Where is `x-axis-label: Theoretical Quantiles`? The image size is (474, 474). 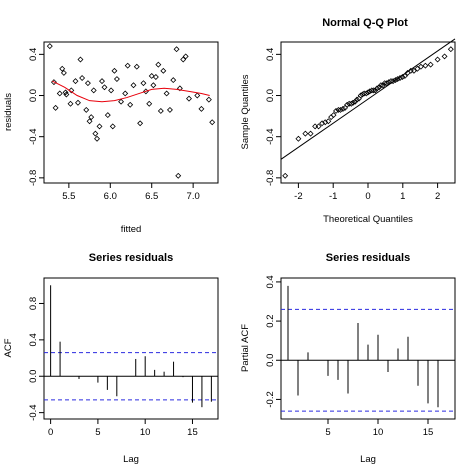 x-axis-label: Theoretical Quantiles is located at coordinates (368, 219).